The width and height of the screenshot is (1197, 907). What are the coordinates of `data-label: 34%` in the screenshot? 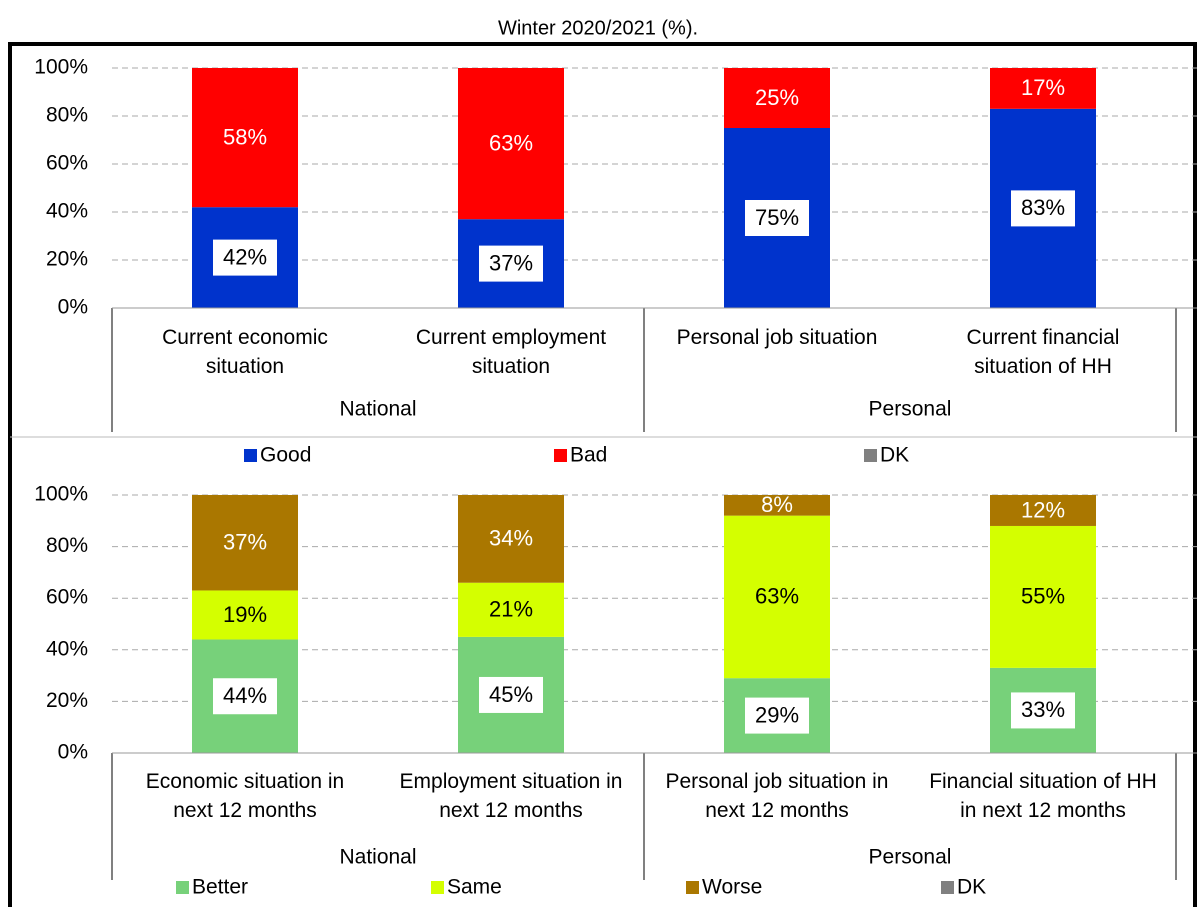 It's located at (511, 538).